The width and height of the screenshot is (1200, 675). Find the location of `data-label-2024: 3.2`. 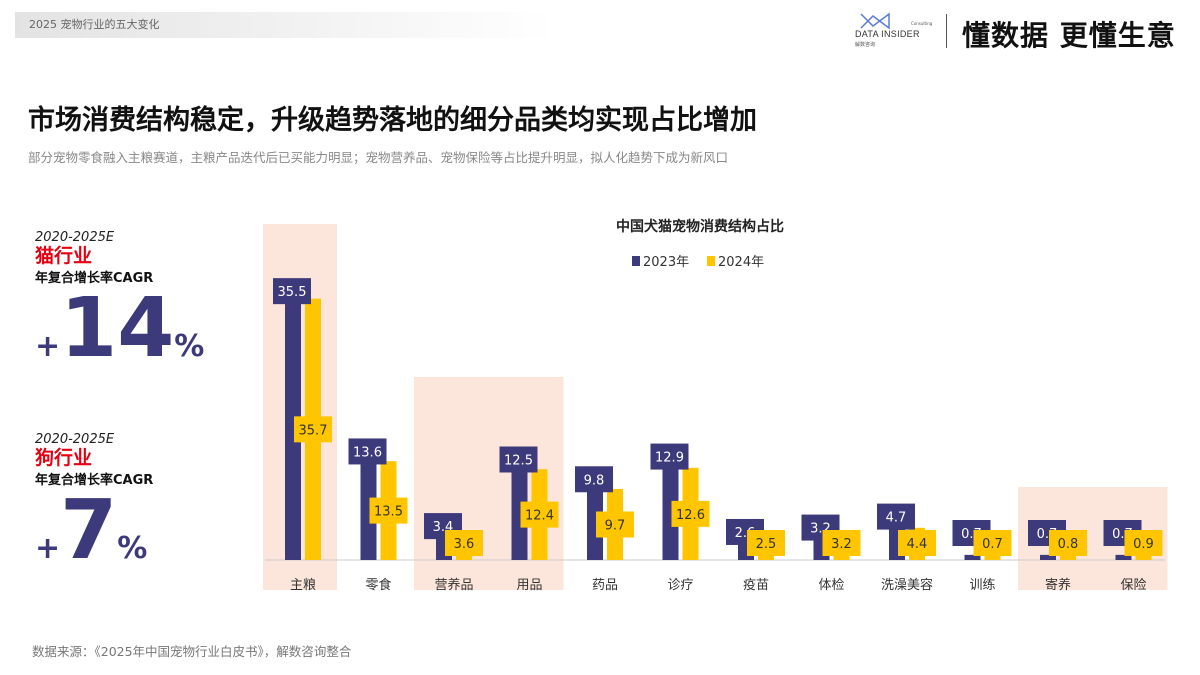

data-label-2024: 3.2 is located at coordinates (841, 544).